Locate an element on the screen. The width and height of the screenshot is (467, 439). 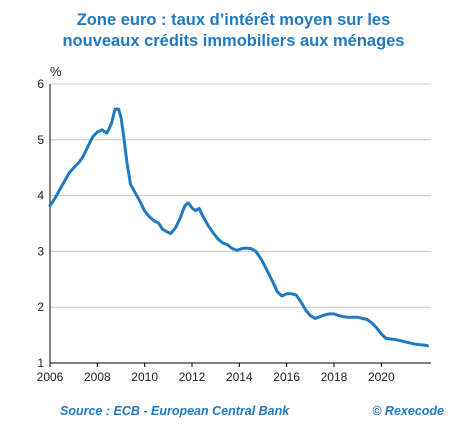
copyright-note: © Rexecode is located at coordinates (408, 411).